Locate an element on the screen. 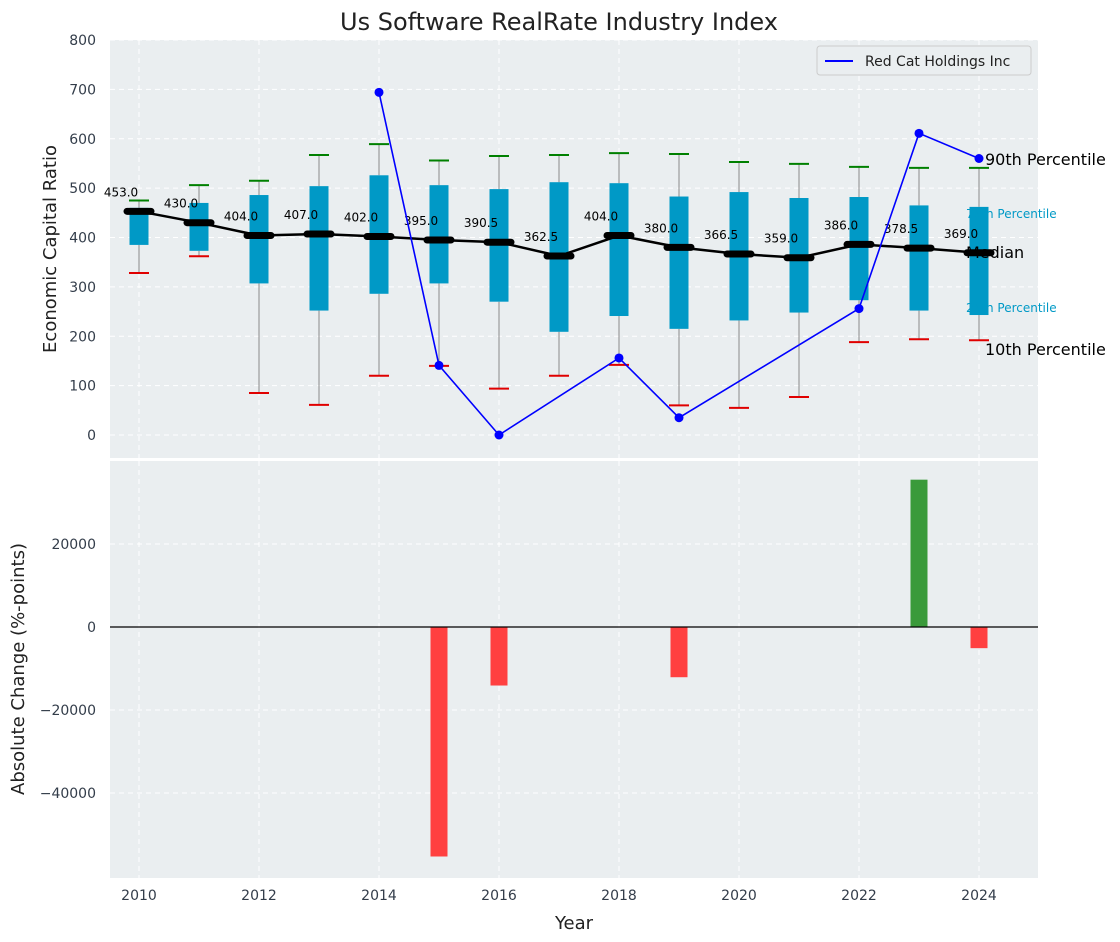 This screenshot has width=1120, height=942. top-y-tick-label: 500 is located at coordinates (82, 189).